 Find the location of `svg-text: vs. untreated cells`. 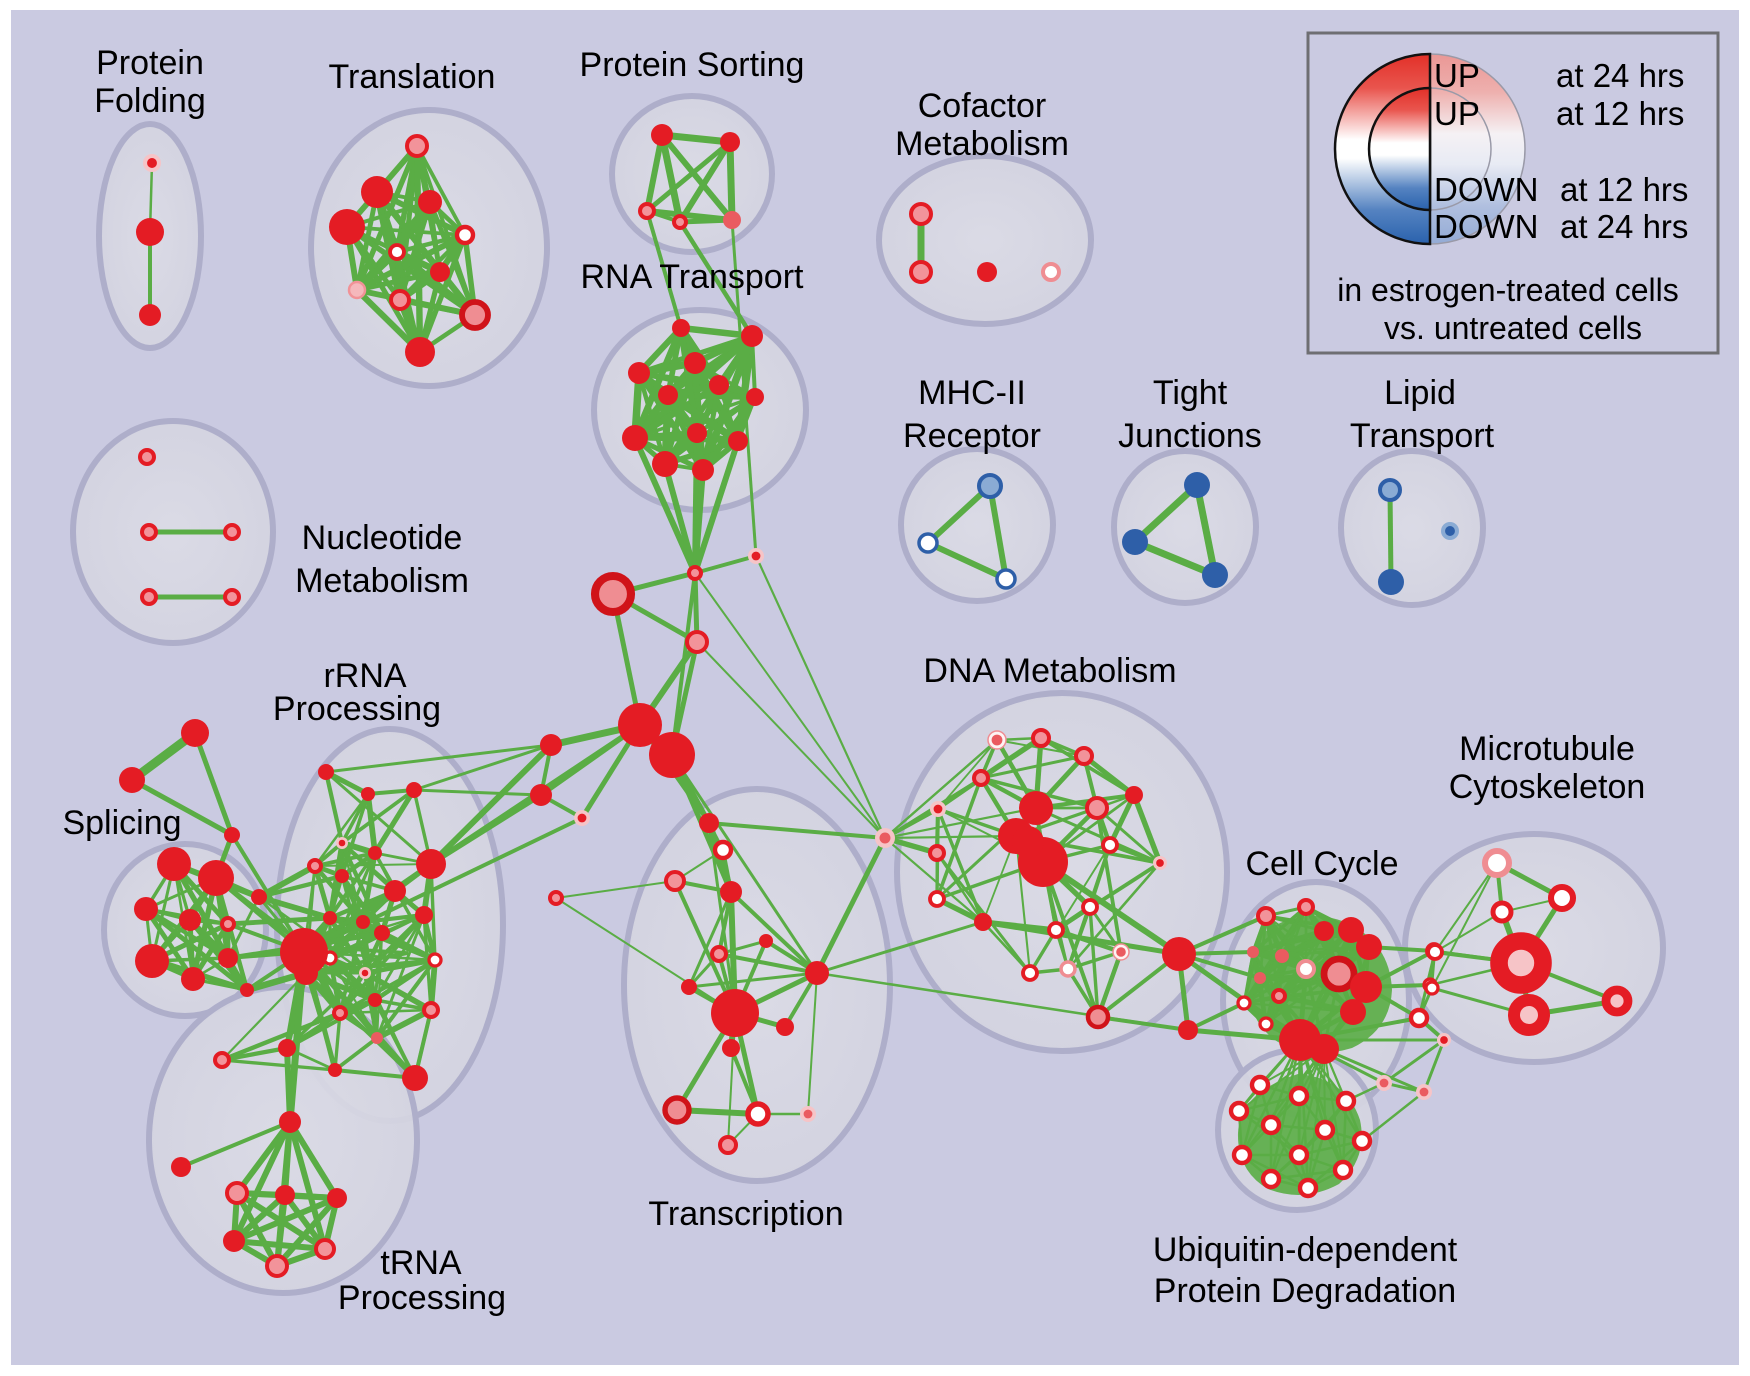

svg-text: vs. untreated cells is located at coordinates (1513, 328).